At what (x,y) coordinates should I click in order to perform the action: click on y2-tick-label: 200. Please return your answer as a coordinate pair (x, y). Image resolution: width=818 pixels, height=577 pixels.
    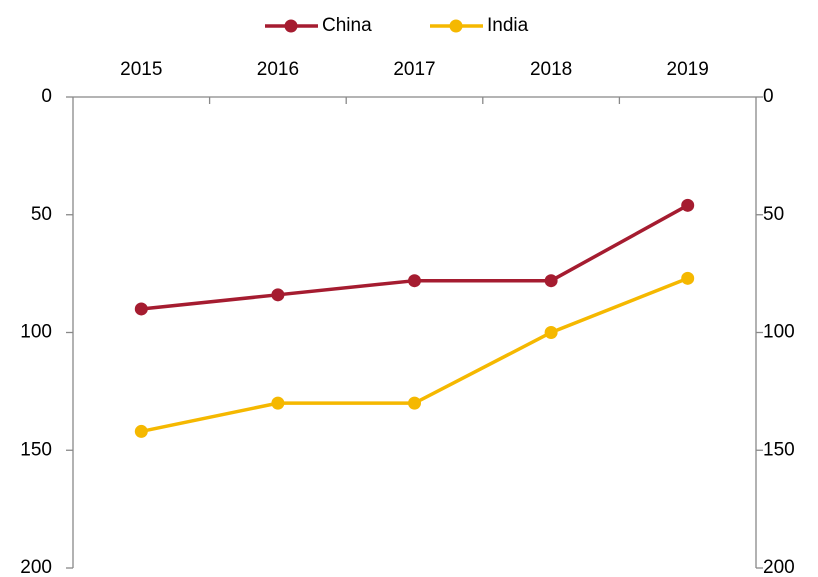
    Looking at the image, I should click on (779, 567).